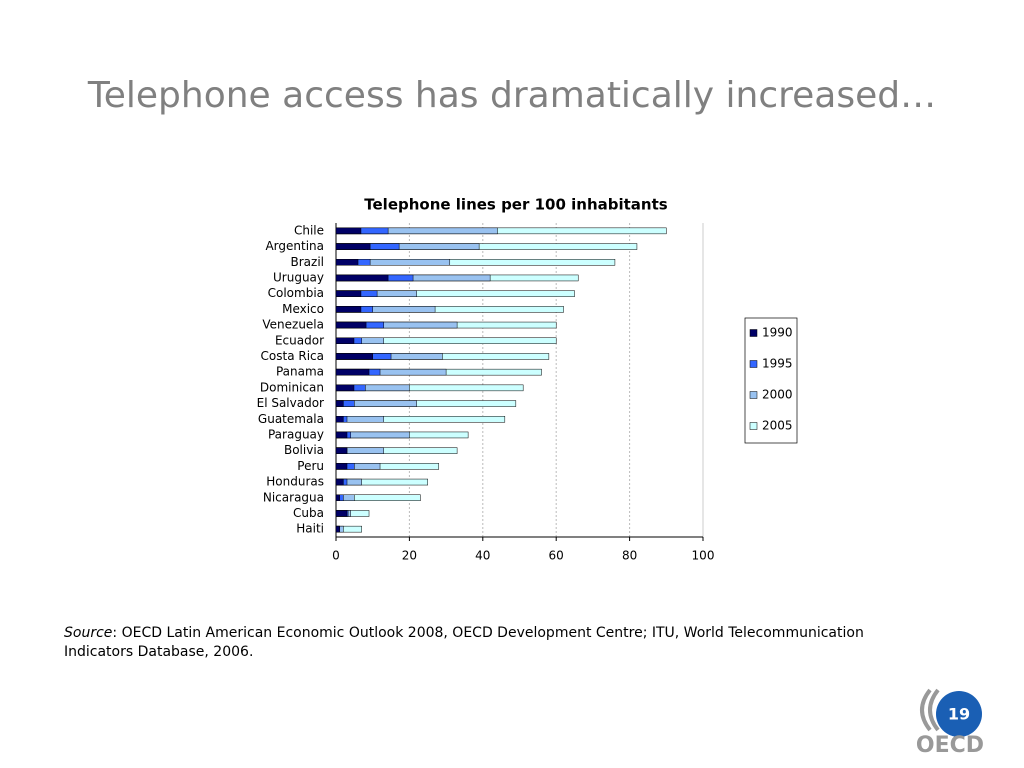 The width and height of the screenshot is (1024, 768). I want to click on source-label: Source, so click(88, 633).